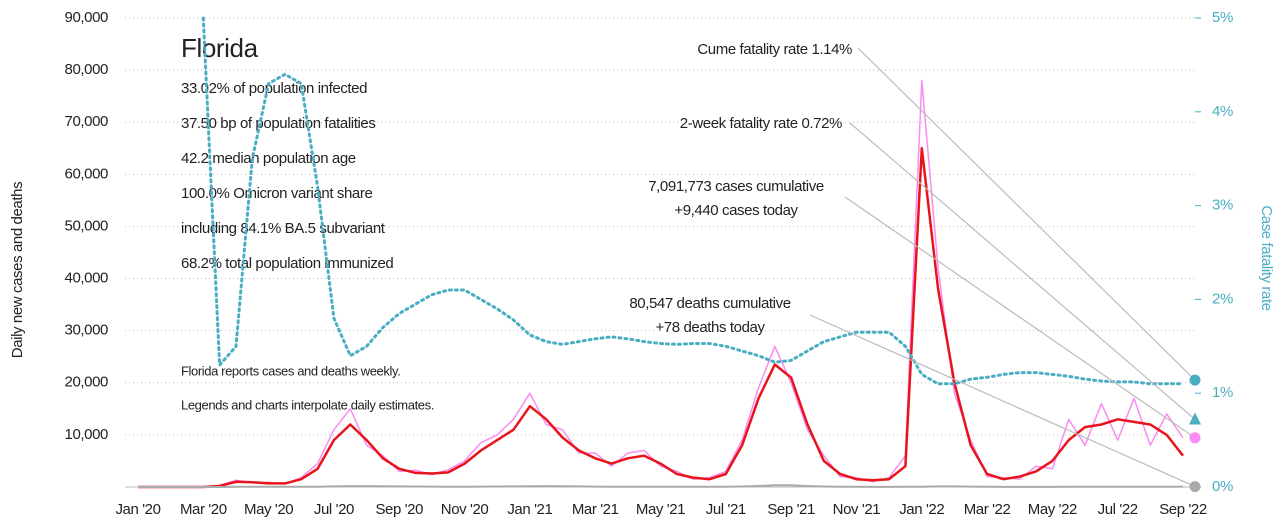 This screenshot has height=529, width=1283. What do you see at coordinates (17, 270) in the screenshot?
I see `y-axis-label: Daily new cases and deaths` at bounding box center [17, 270].